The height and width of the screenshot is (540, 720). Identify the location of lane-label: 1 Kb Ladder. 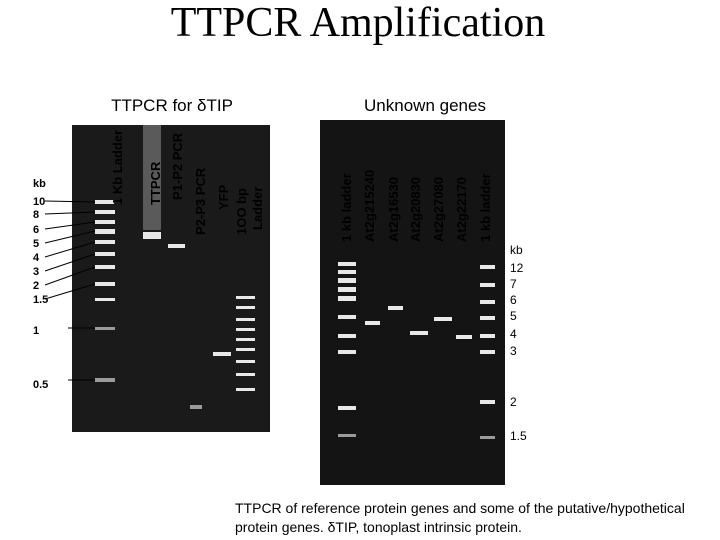
(117, 167).